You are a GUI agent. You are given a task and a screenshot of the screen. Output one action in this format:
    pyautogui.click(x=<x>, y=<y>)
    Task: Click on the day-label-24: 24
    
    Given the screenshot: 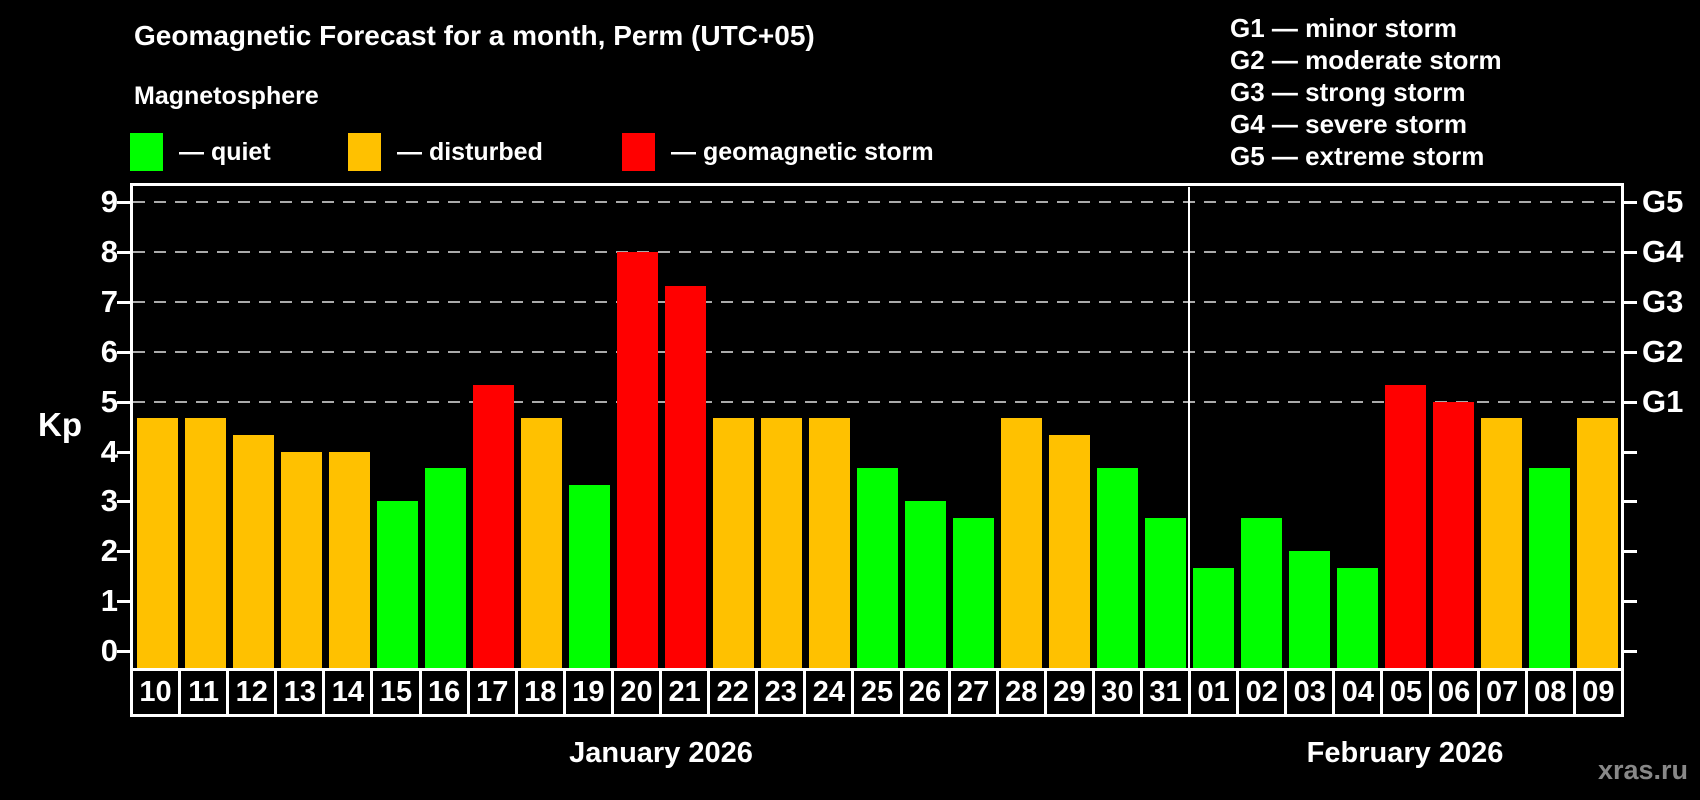 What is the action you would take?
    pyautogui.click(x=830, y=692)
    